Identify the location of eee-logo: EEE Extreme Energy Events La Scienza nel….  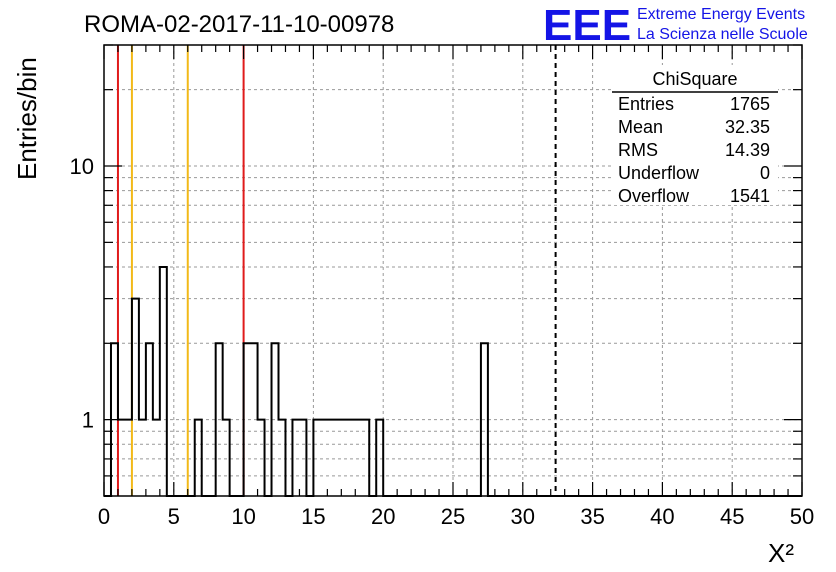
(675, 25).